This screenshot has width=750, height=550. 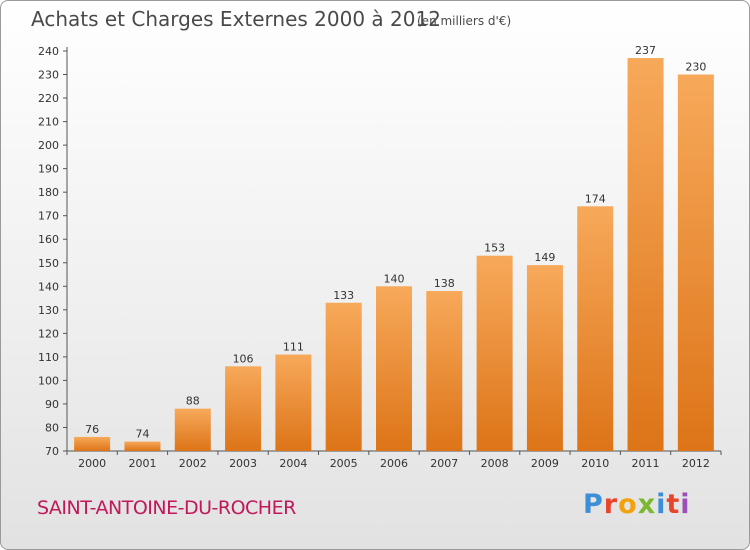 What do you see at coordinates (695, 262) in the screenshot?
I see `bar-2012` at bounding box center [695, 262].